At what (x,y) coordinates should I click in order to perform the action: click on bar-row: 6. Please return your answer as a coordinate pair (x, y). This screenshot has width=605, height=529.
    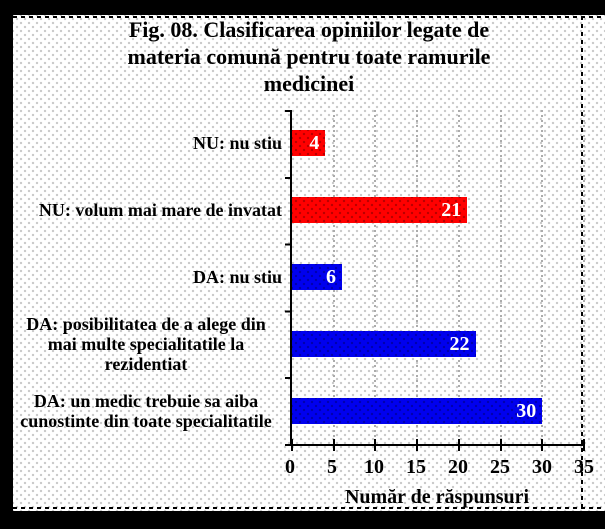
    Looking at the image, I should click on (438, 277).